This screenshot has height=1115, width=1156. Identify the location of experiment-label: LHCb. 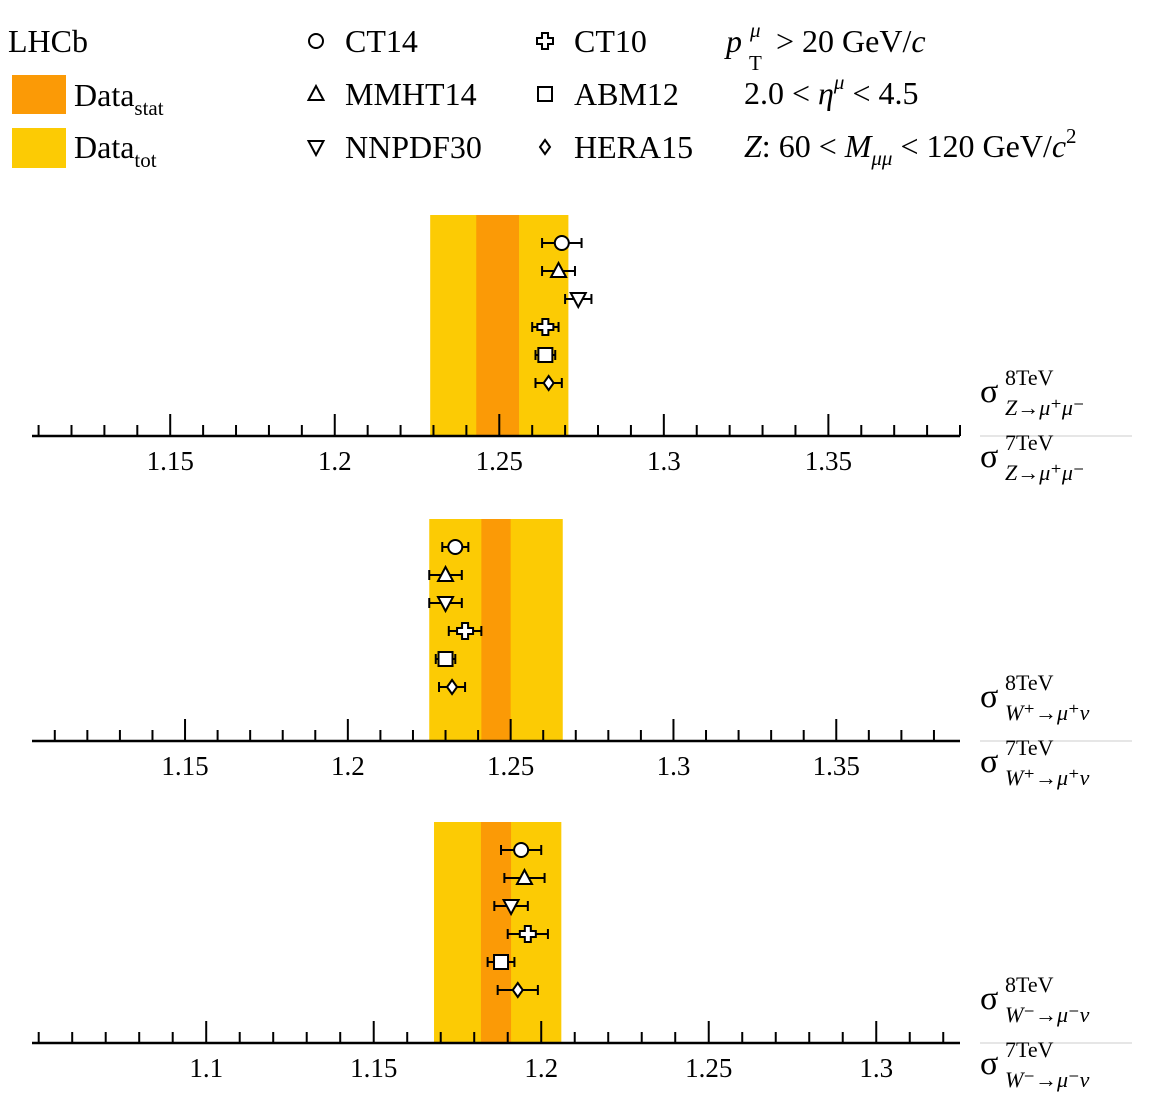
(48, 41).